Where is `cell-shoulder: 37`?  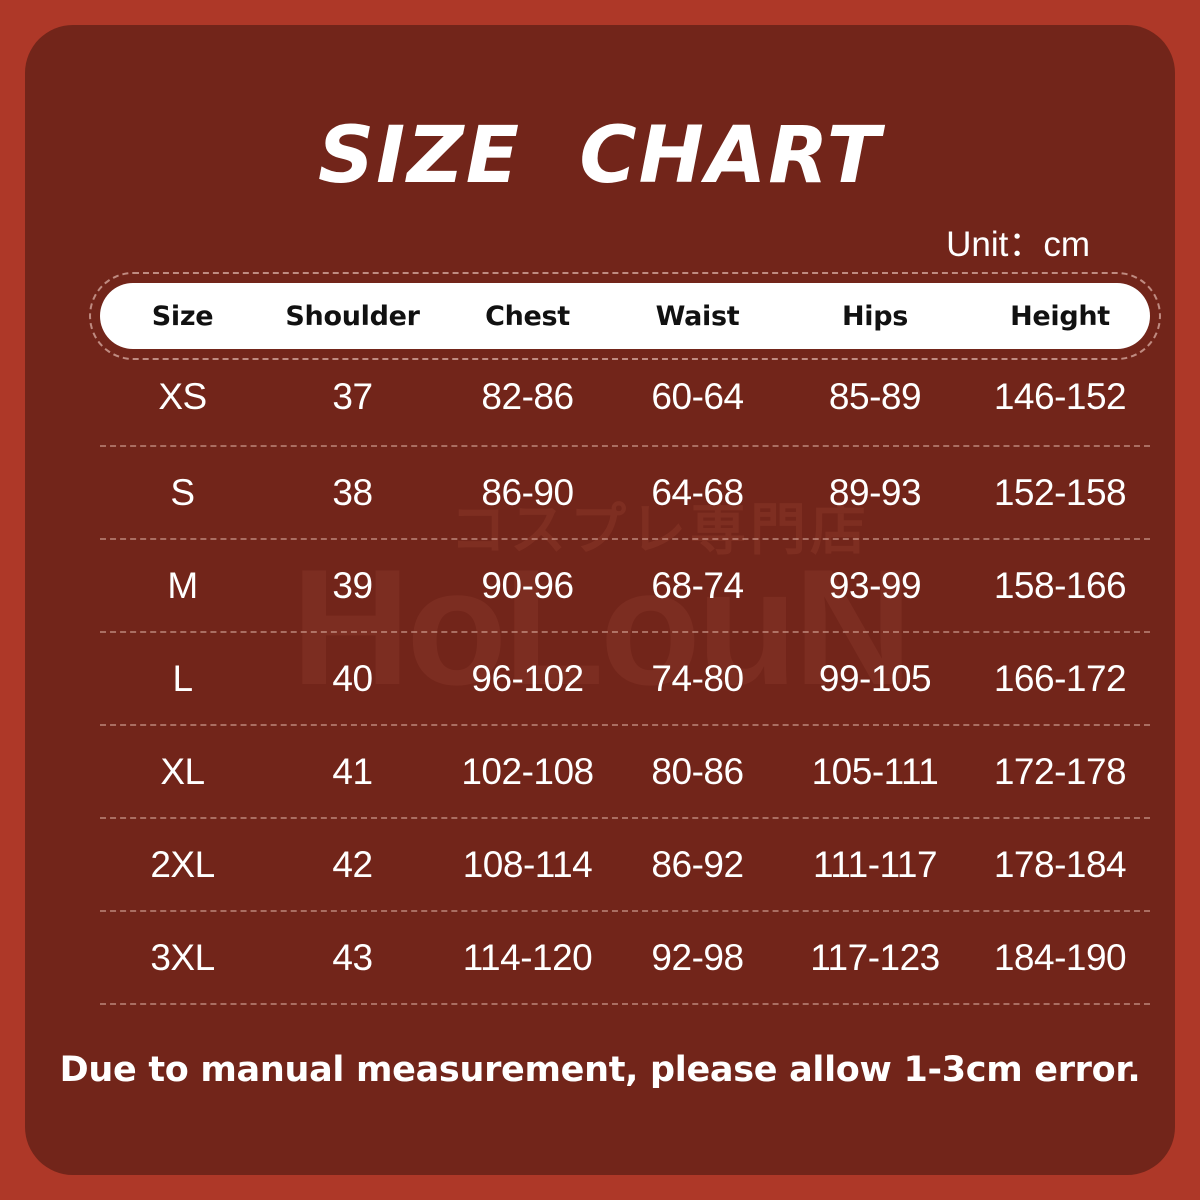
cell-shoulder: 37 is located at coordinates (352, 396).